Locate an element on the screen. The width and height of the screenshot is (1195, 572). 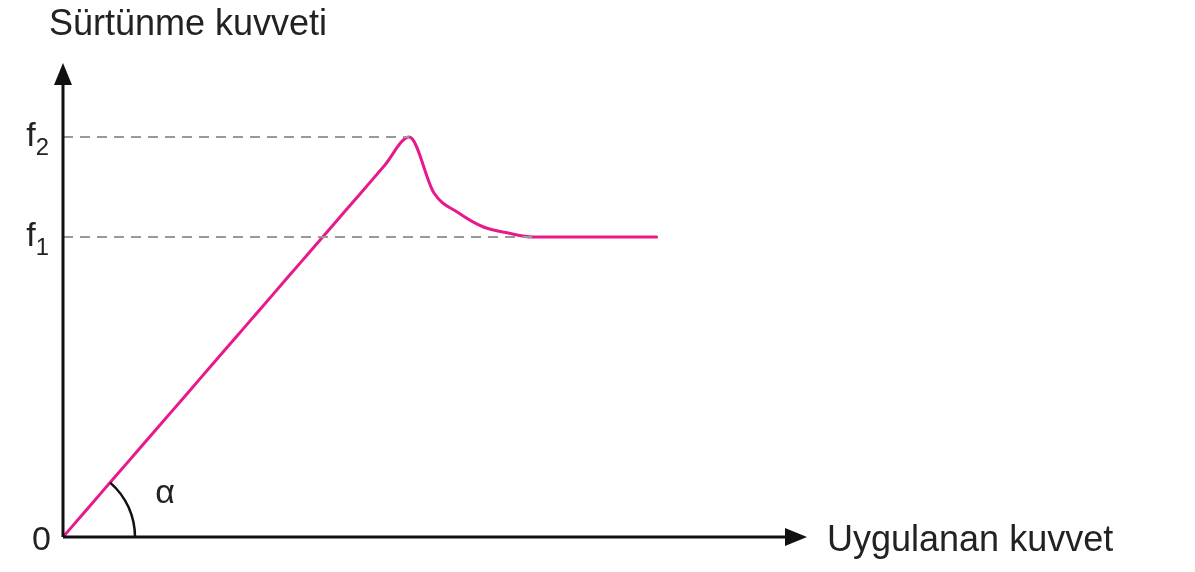
text: 0 is located at coordinates (42, 538).